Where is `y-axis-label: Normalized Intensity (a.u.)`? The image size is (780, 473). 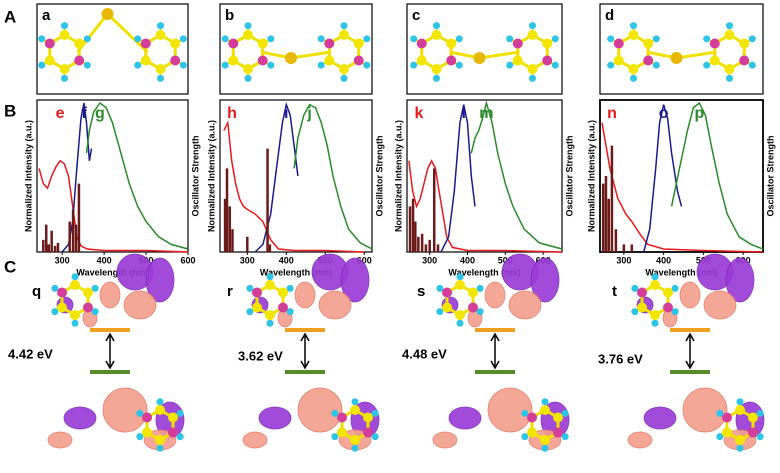
y-axis-label: Normalized Intensity (a.u.) is located at coordinates (28, 176).